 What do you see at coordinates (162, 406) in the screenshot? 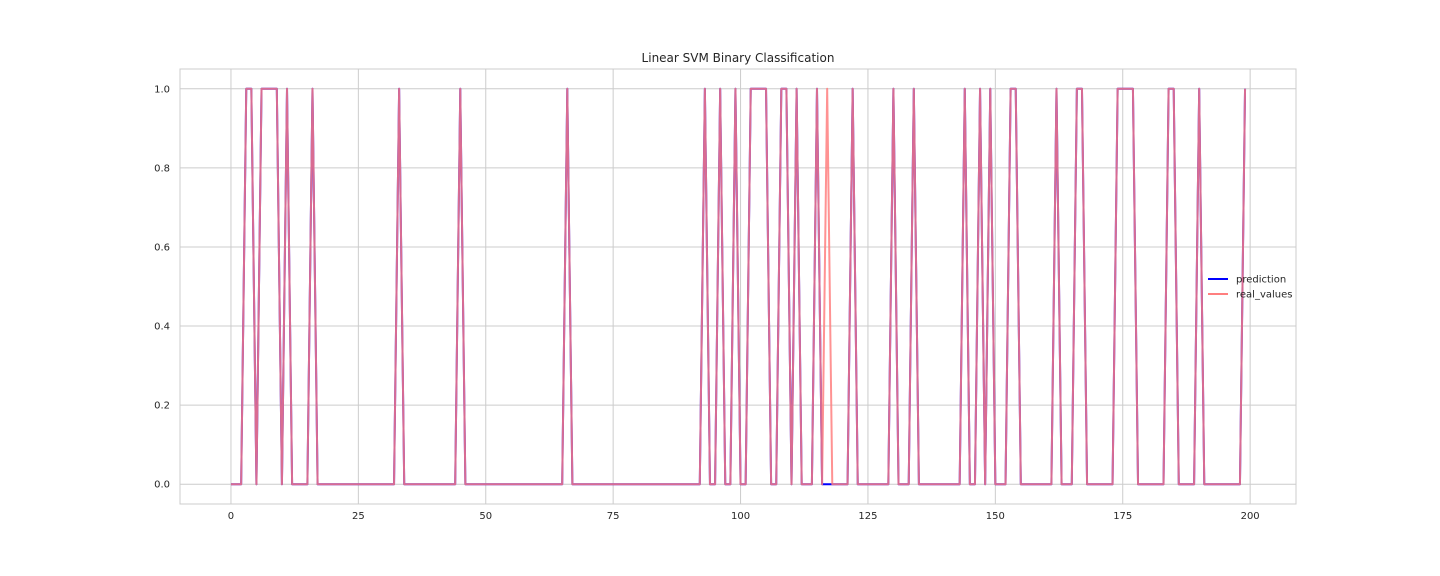
I see `y-tick-label: 0.2` at bounding box center [162, 406].